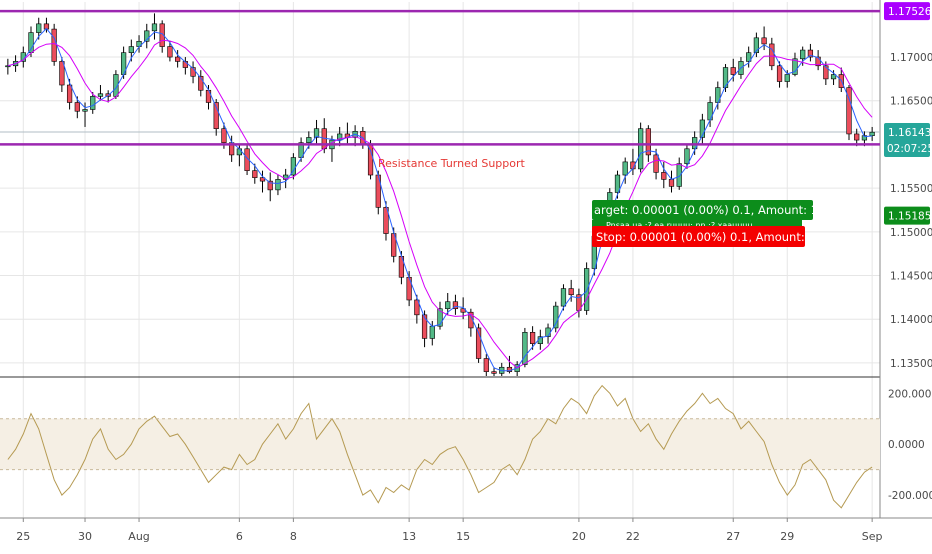 Image resolution: width=932 pixels, height=554 pixels. Describe the element at coordinates (452, 163) in the screenshot. I see `resistance-annotation: Resistance Turned Support` at that location.